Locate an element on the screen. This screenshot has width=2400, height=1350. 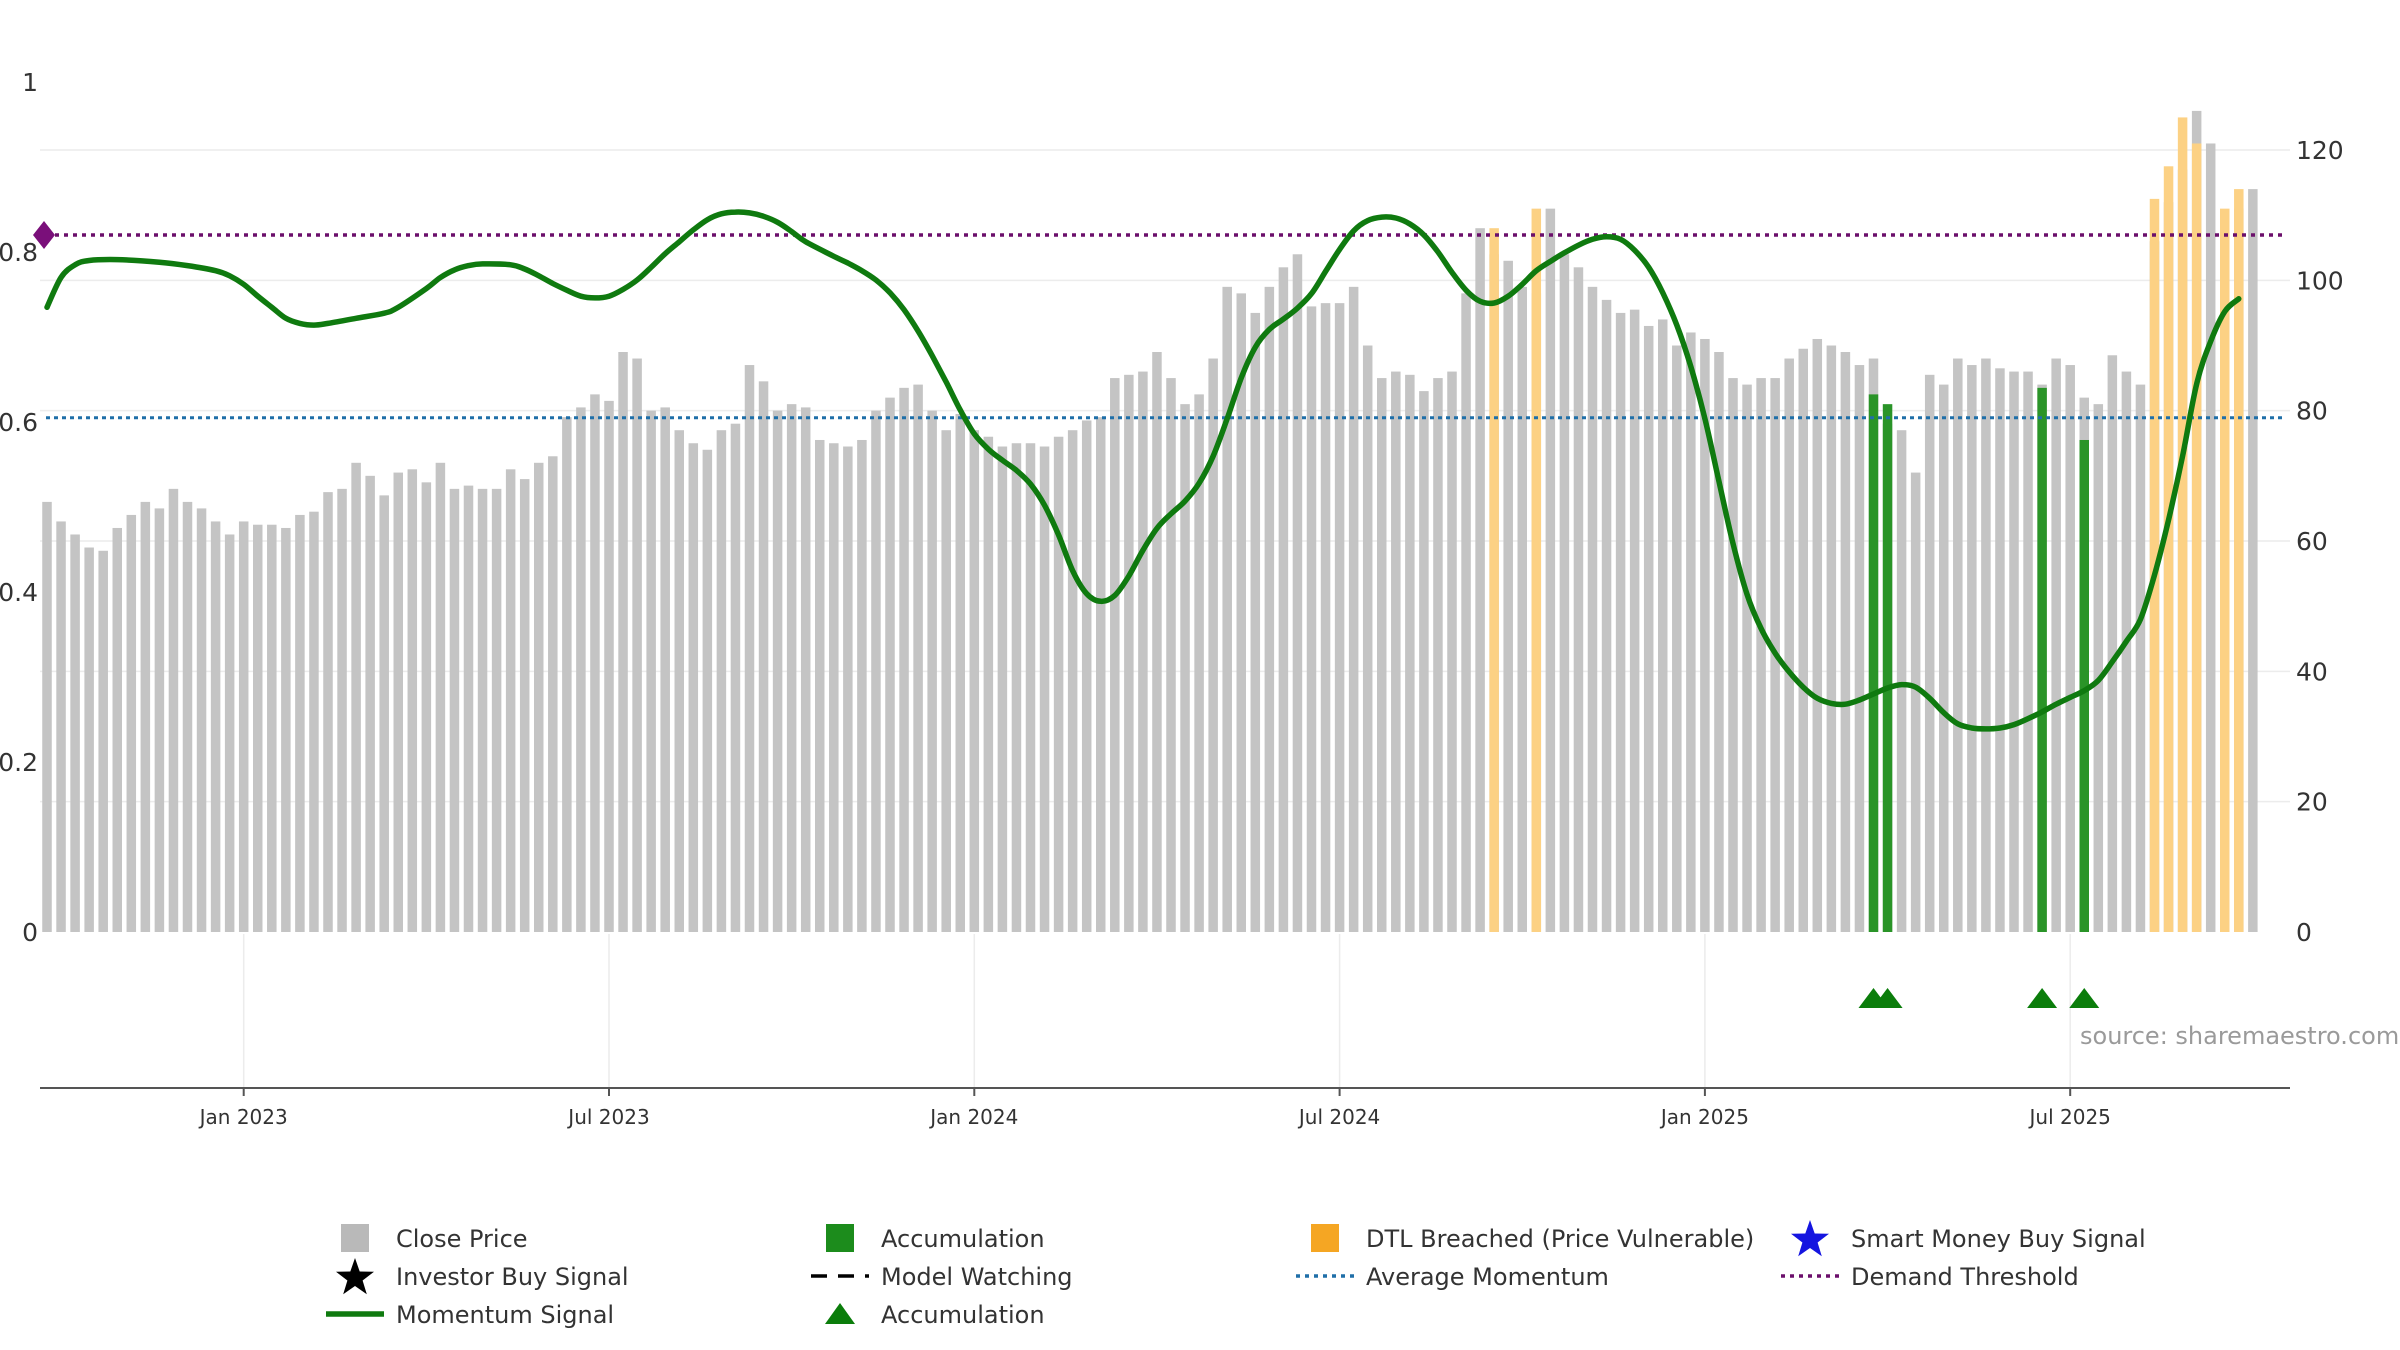
legend-label: Accumulation is located at coordinates (963, 1315).